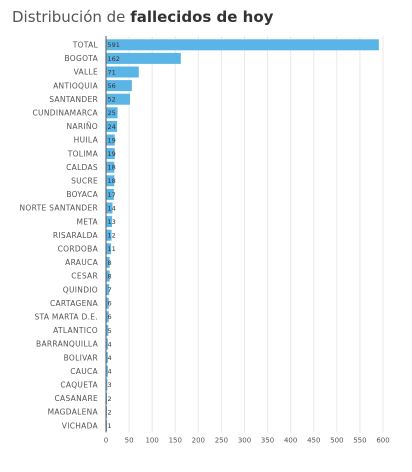 The image size is (412, 472). I want to click on category-label: CESAR, so click(84, 276).